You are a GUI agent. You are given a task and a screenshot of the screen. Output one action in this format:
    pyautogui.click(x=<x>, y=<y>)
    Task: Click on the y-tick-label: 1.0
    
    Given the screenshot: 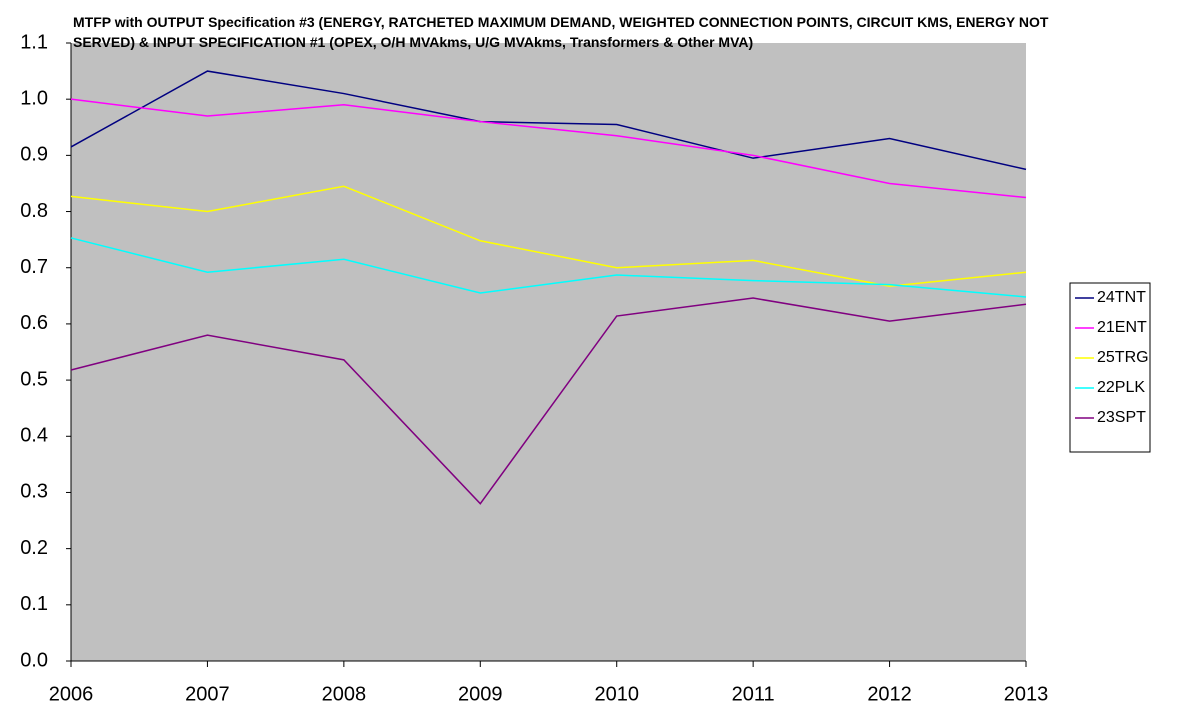 What is the action you would take?
    pyautogui.click(x=34, y=98)
    